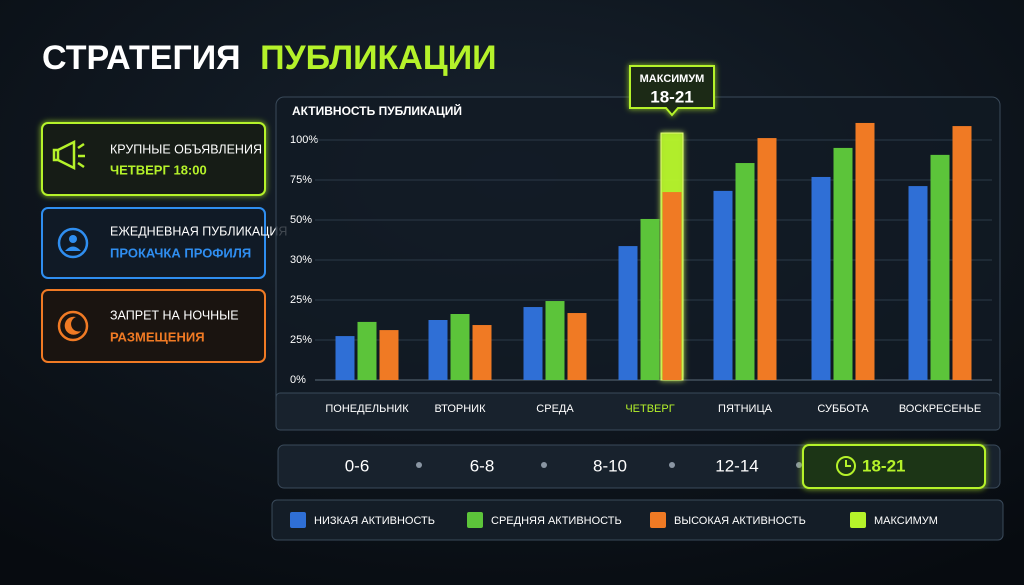 The height and width of the screenshot is (585, 1024). Describe the element at coordinates (367, 409) in the screenshot. I see `x-tick-label: ПОНЕДЕЛЬНИК` at that location.